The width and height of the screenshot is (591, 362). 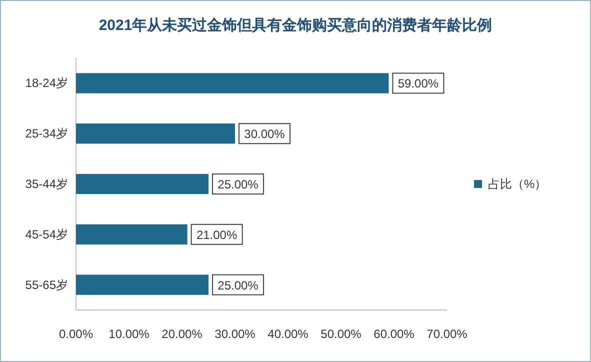 What do you see at coordinates (288, 334) in the screenshot?
I see `x-tick-label: 40.00%` at bounding box center [288, 334].